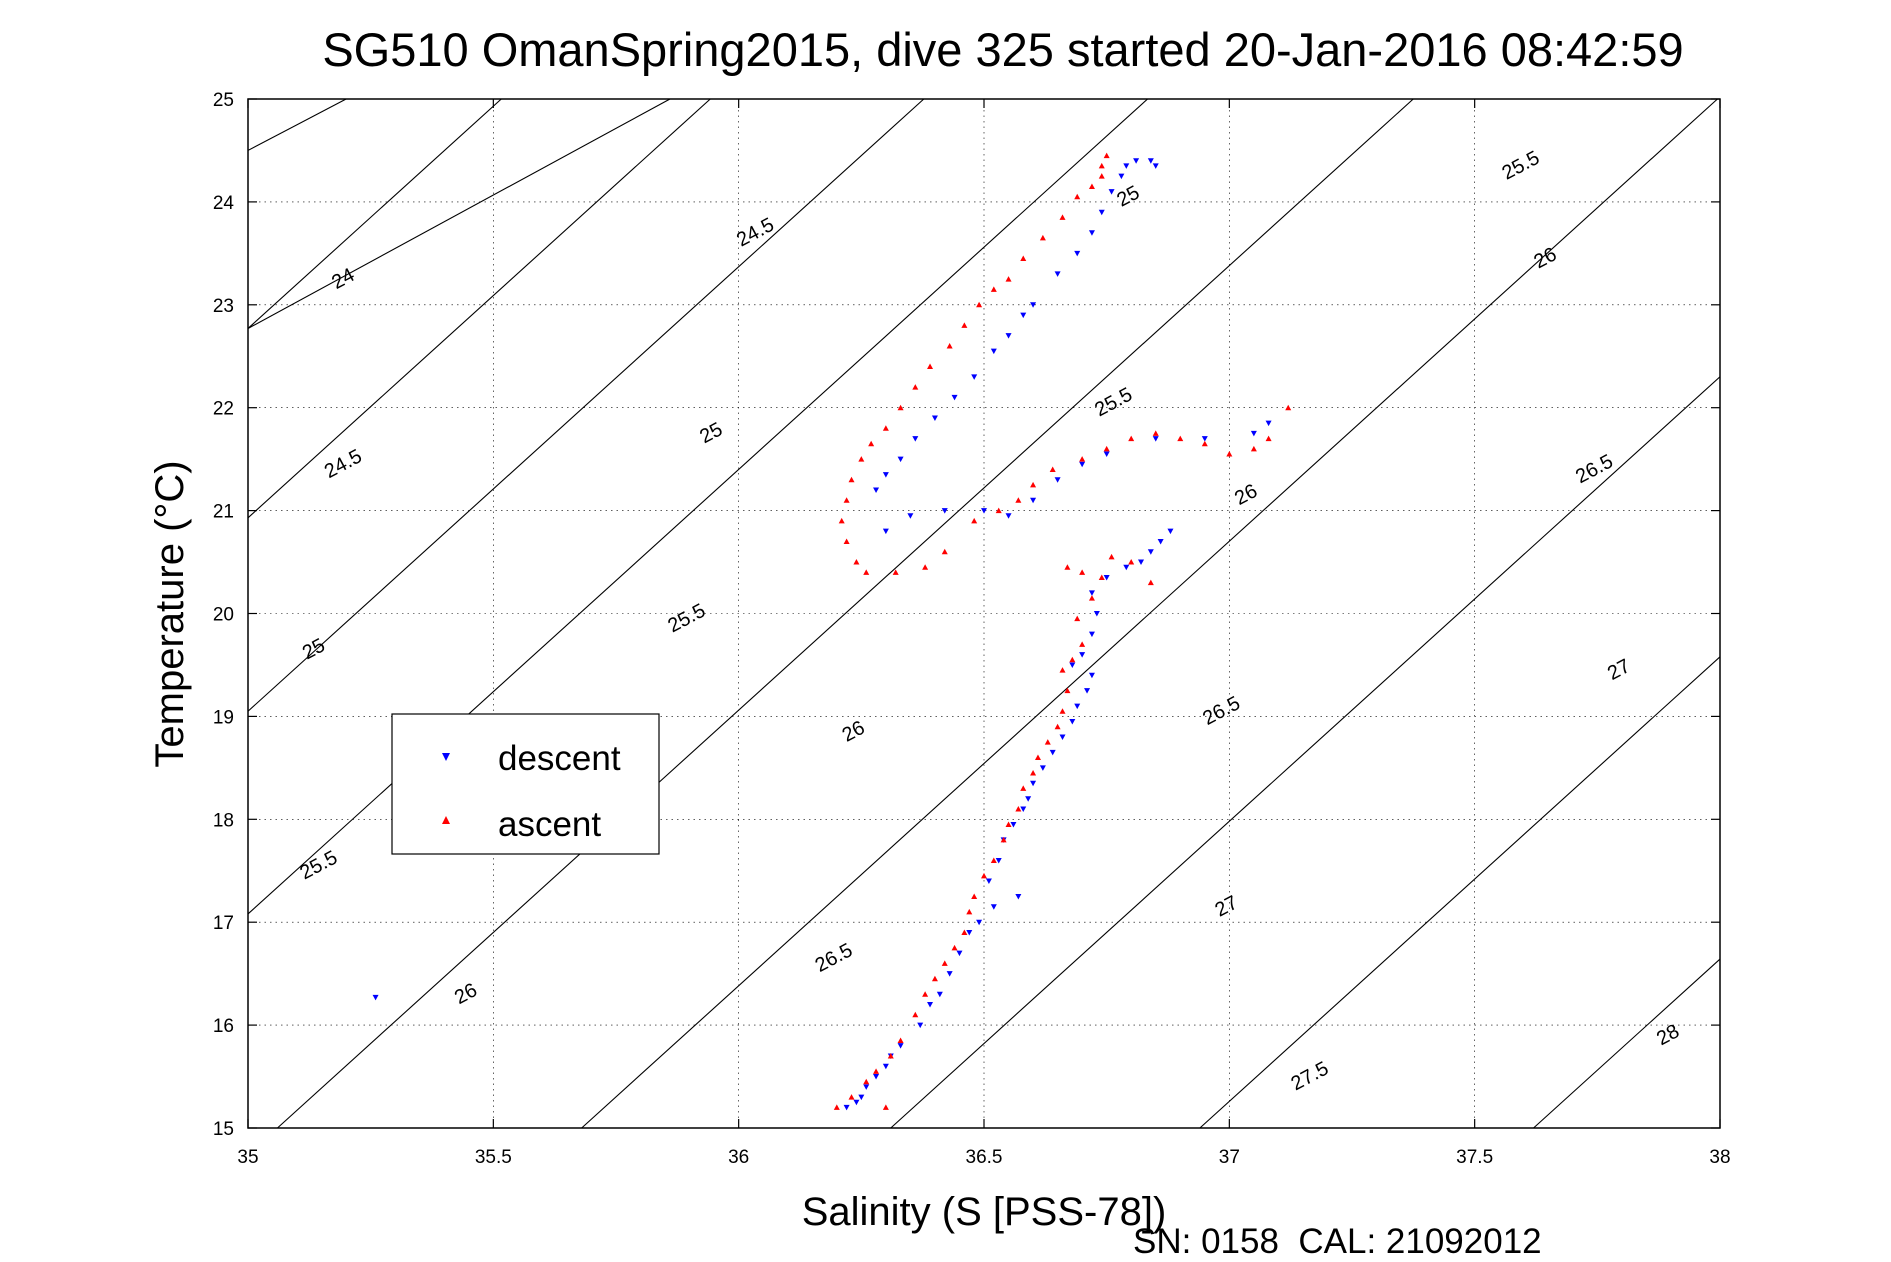  What do you see at coordinates (549, 824) in the screenshot?
I see `legend-ascent-label: ascent` at bounding box center [549, 824].